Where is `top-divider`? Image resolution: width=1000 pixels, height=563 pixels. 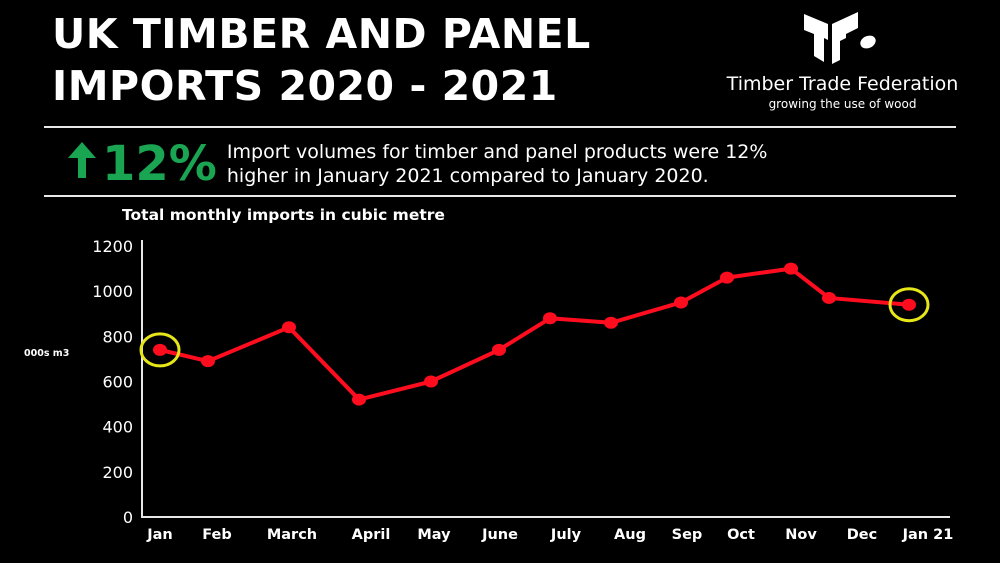
top-divider is located at coordinates (500, 127).